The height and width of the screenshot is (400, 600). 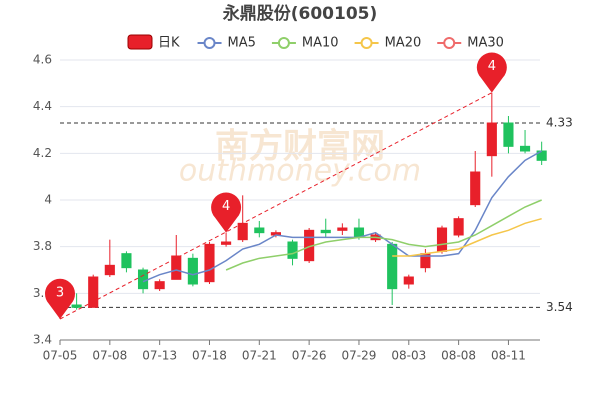 What do you see at coordinates (559, 123) in the screenshot?
I see `reference-label: 4.33` at bounding box center [559, 123].